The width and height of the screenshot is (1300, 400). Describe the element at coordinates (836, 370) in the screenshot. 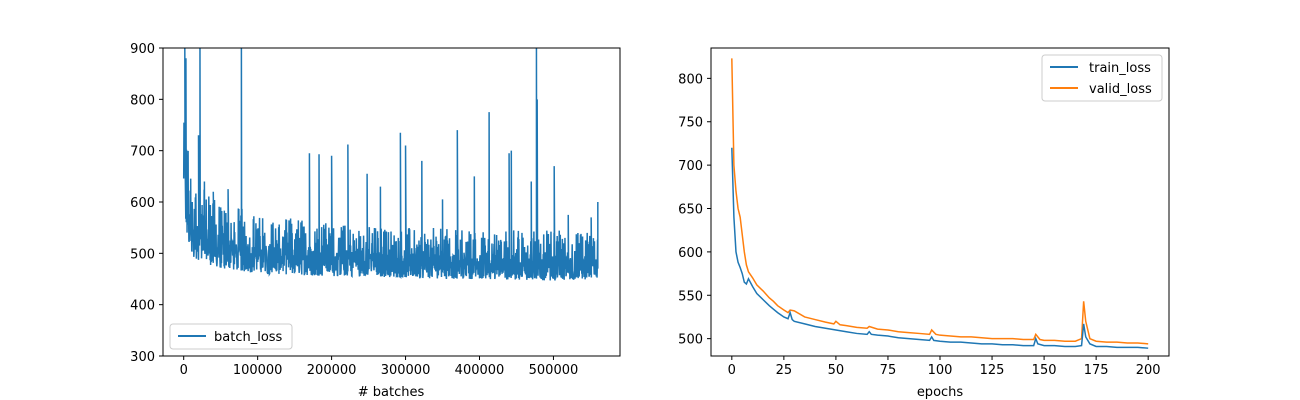

I see `x-tick-label: 50` at that location.